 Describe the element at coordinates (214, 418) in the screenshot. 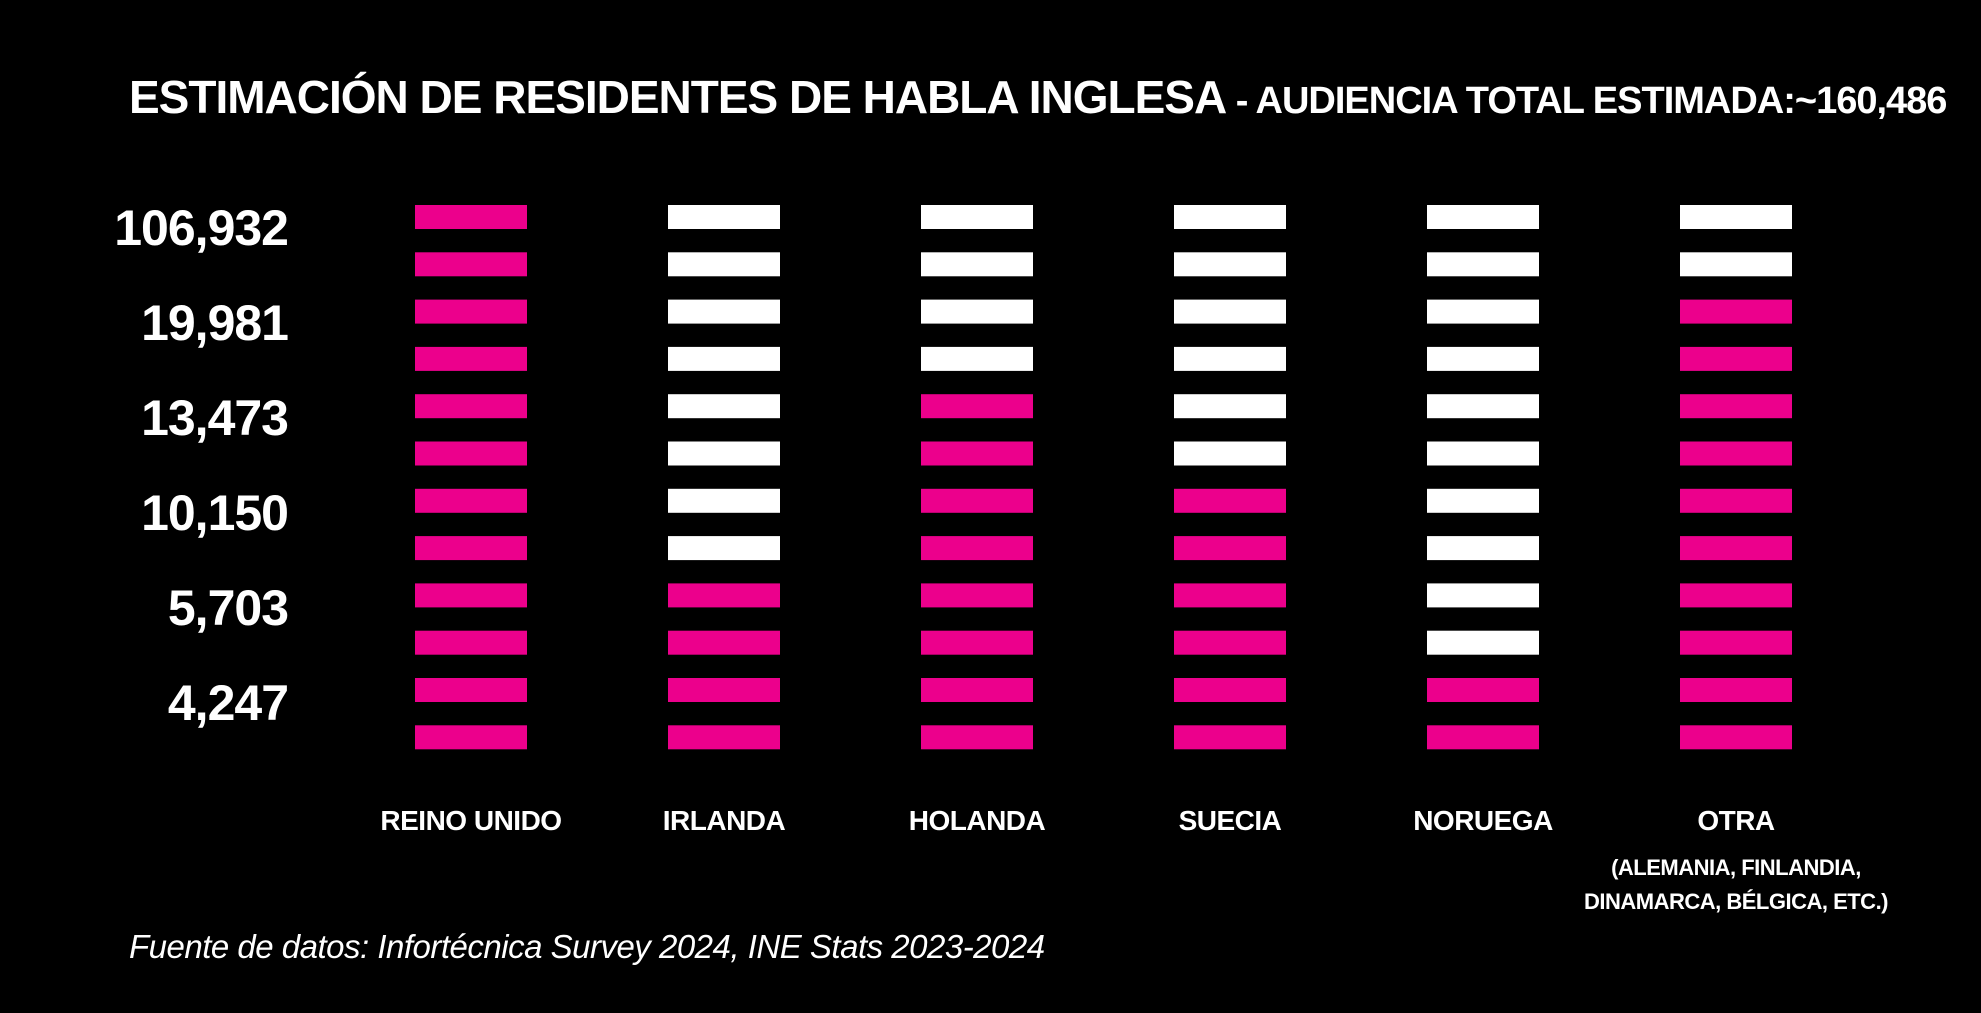

I see `y-tick-label: 13,473` at that location.